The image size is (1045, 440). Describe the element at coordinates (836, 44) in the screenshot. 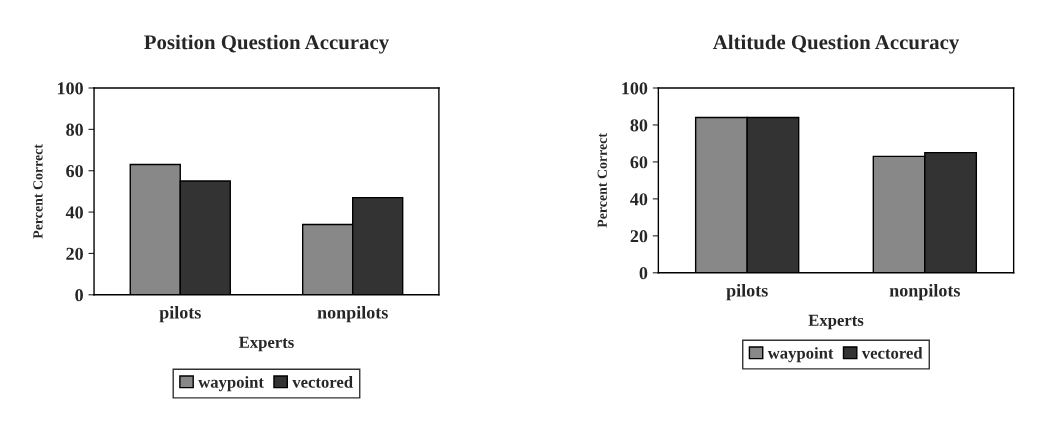

I see `chart-title: Altitude Question Accuracy` at that location.